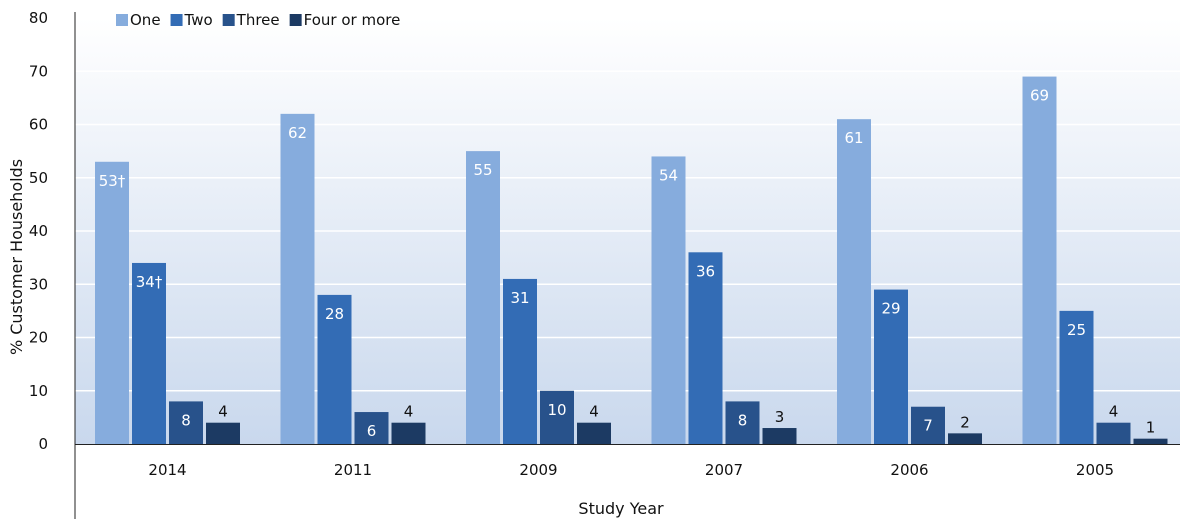 This screenshot has width=1187, height=519. What do you see at coordinates (909, 470) in the screenshot?
I see `x-tick-label: 2006` at bounding box center [909, 470].